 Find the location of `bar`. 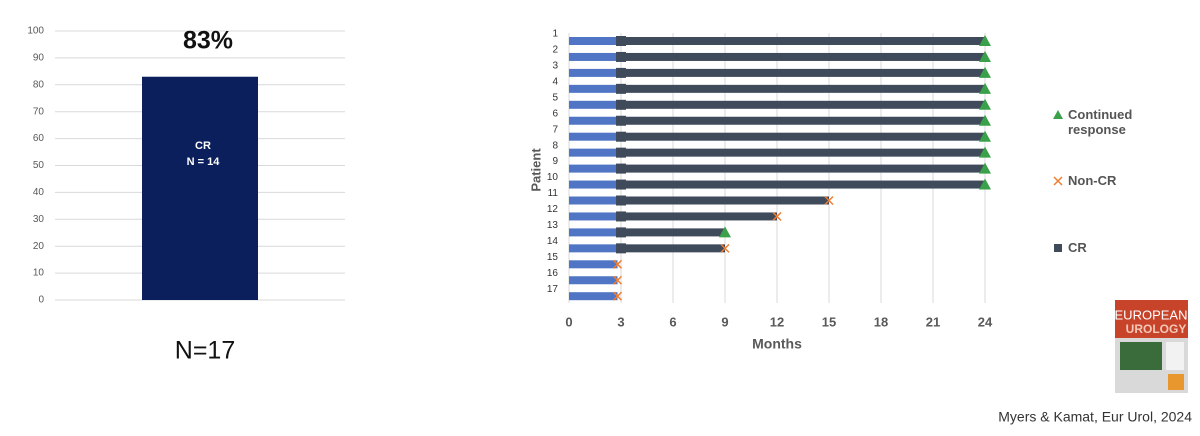

bar is located at coordinates (200, 188).